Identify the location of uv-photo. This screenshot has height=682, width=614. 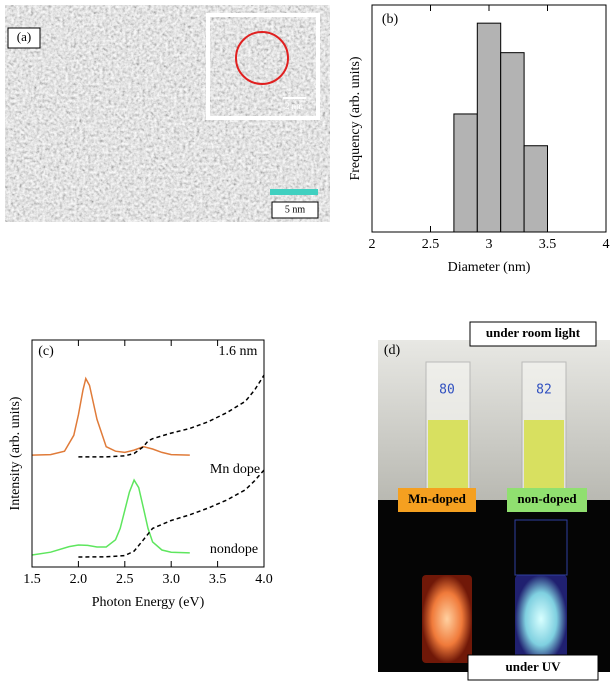
(494, 586).